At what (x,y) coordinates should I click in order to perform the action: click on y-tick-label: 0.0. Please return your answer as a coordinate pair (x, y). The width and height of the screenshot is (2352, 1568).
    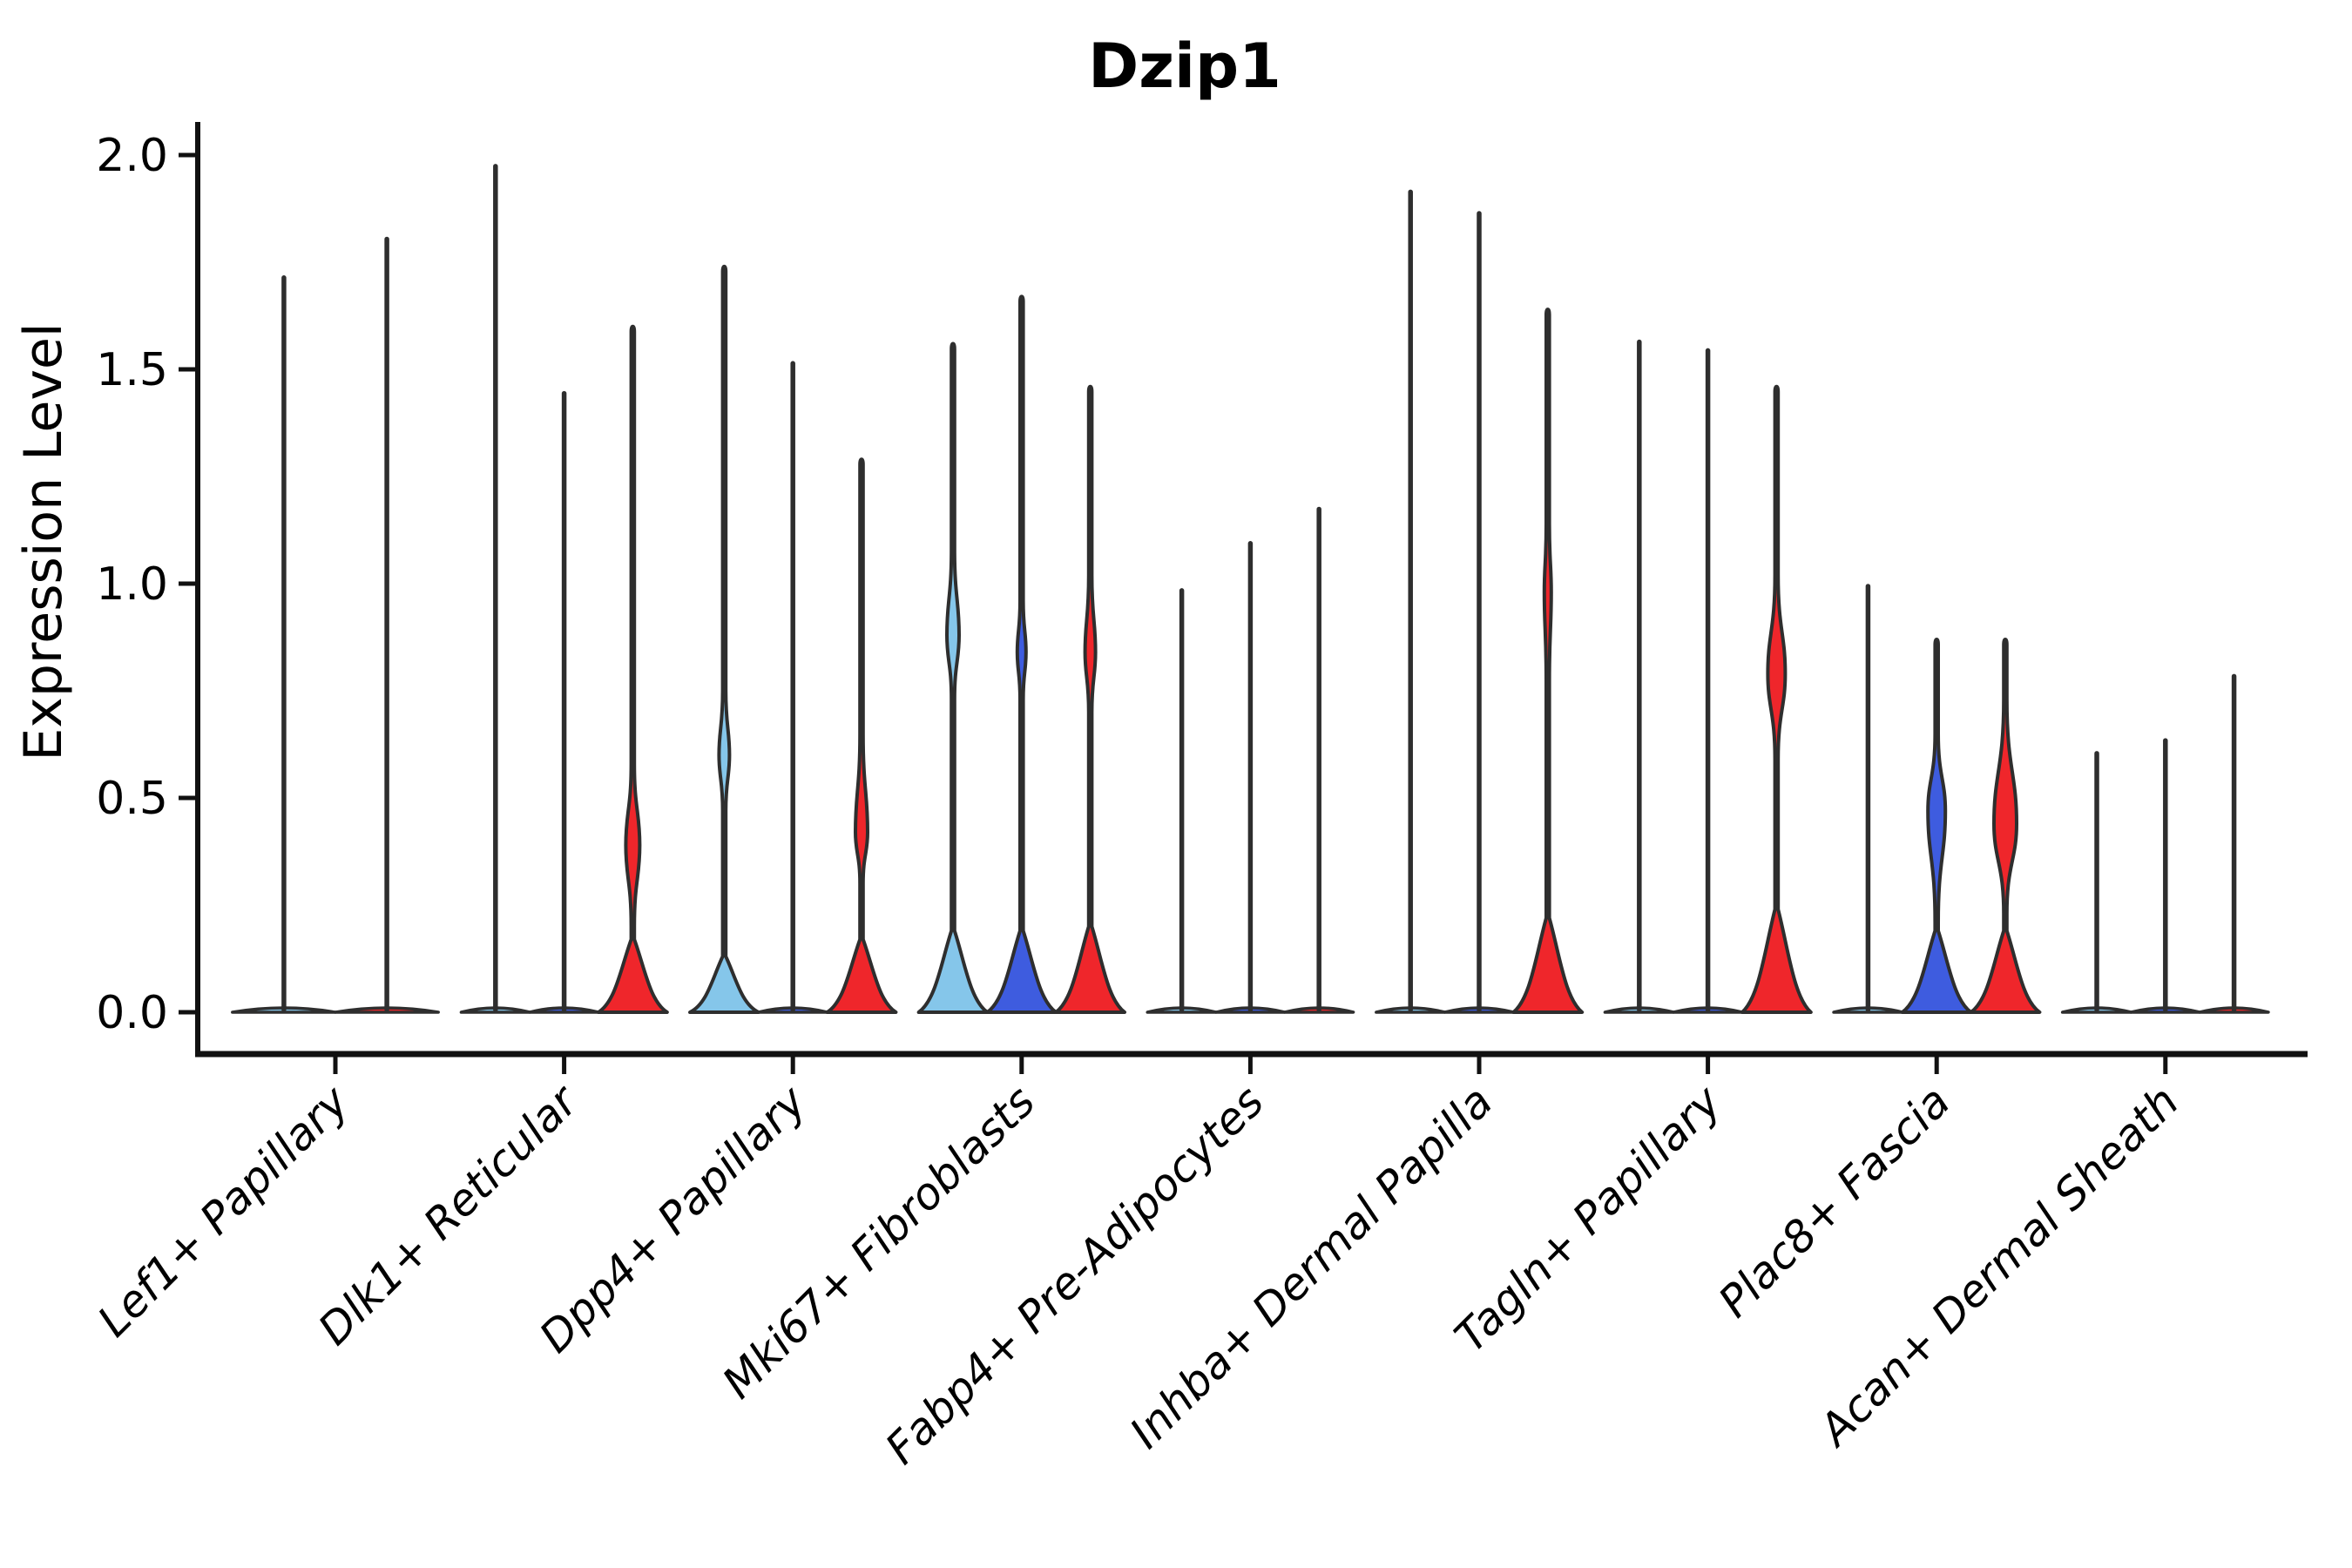
    Looking at the image, I should click on (132, 1013).